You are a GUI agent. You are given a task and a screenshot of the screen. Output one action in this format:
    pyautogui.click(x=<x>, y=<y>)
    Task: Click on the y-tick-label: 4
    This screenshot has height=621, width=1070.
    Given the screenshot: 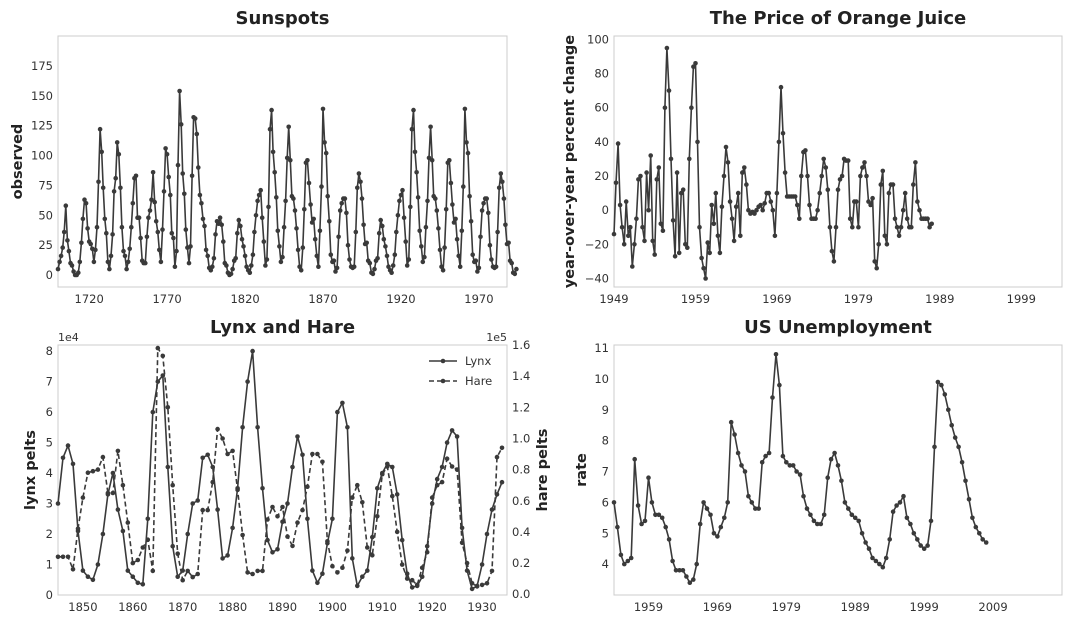 What is the action you would take?
    pyautogui.click(x=605, y=564)
    